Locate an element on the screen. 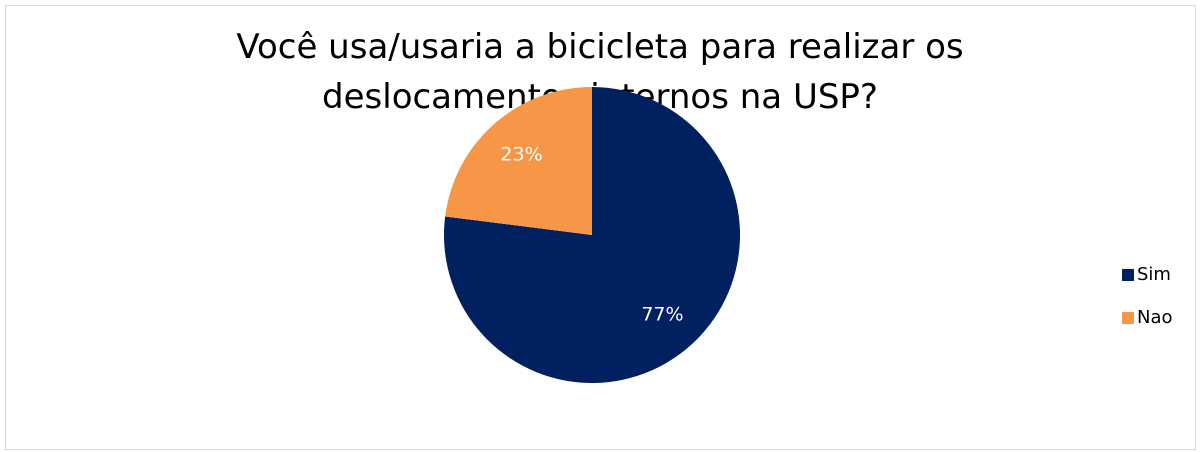 The image size is (1203, 452). data-label: 77% is located at coordinates (662, 314).